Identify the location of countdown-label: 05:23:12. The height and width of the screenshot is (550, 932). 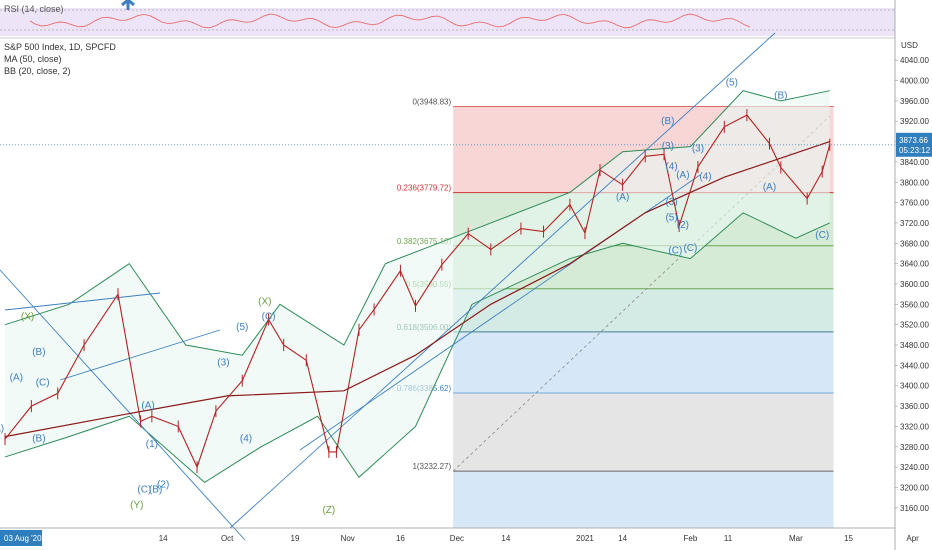
(915, 150).